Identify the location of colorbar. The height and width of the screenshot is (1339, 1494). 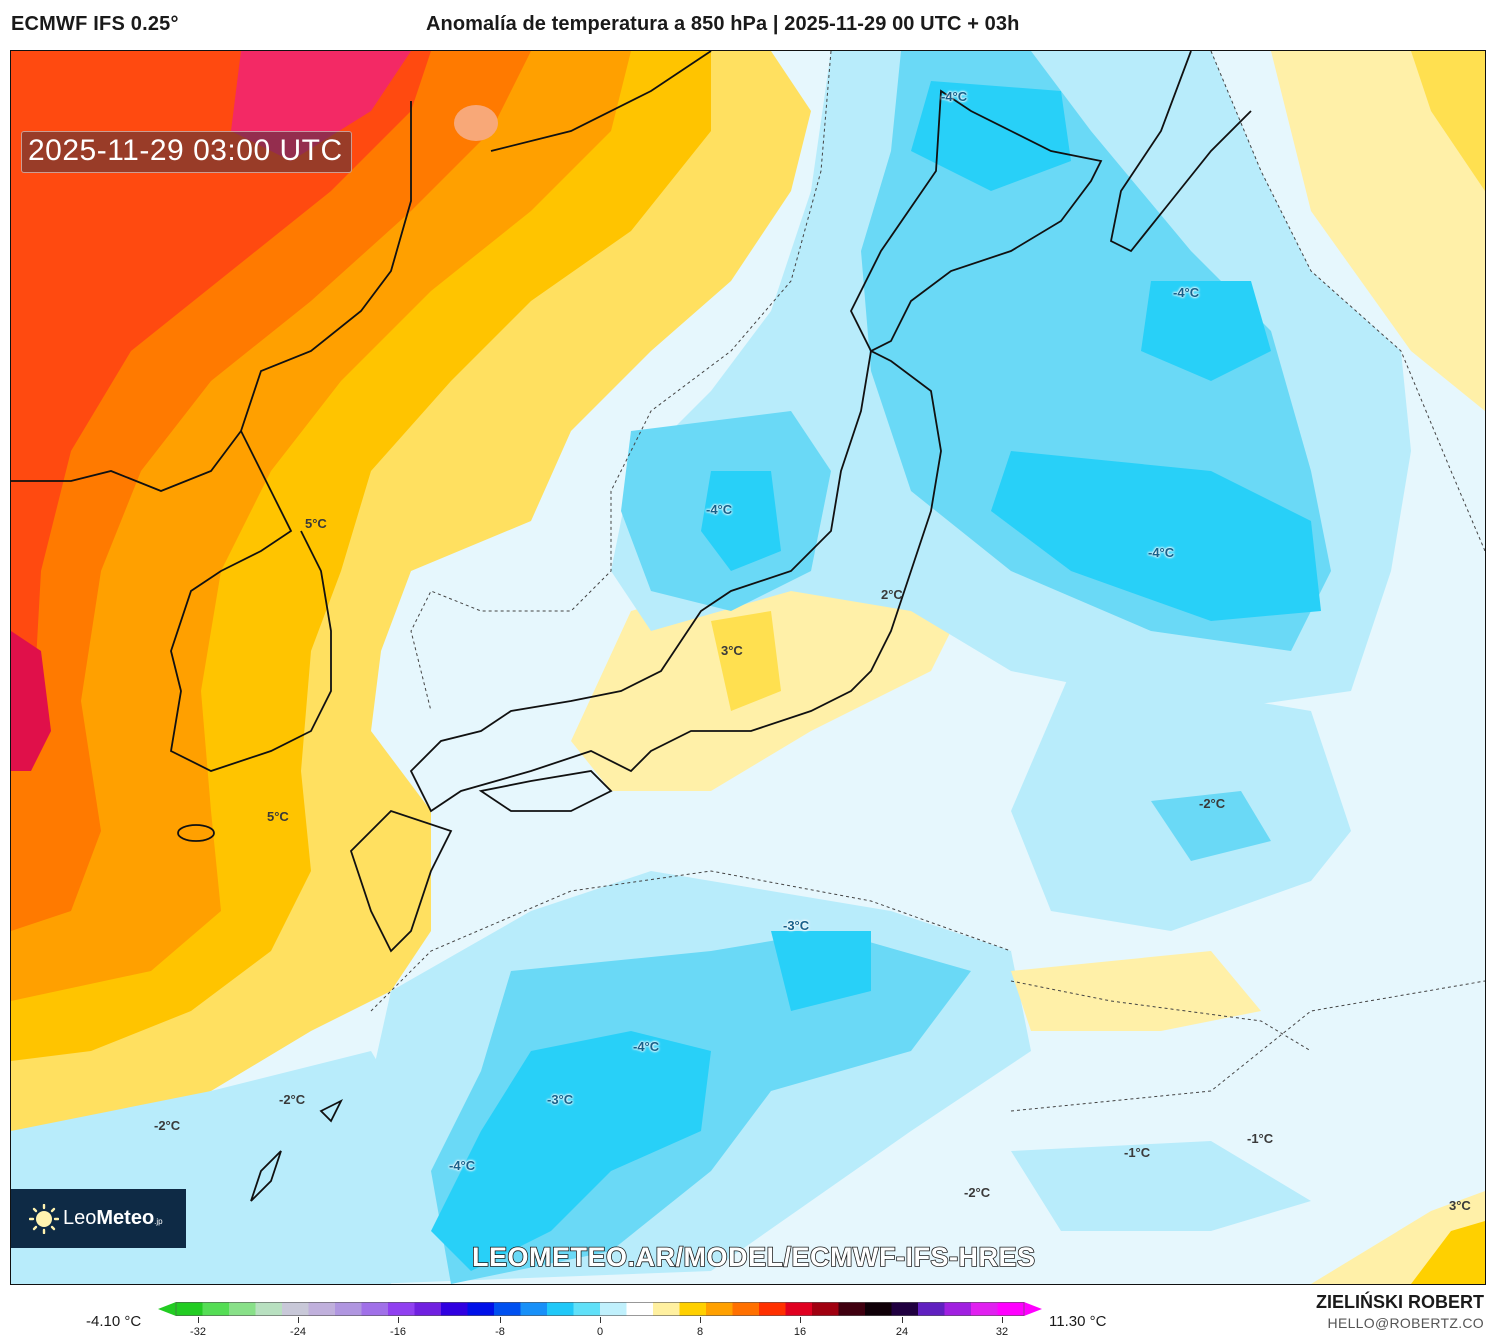
(600, 1309).